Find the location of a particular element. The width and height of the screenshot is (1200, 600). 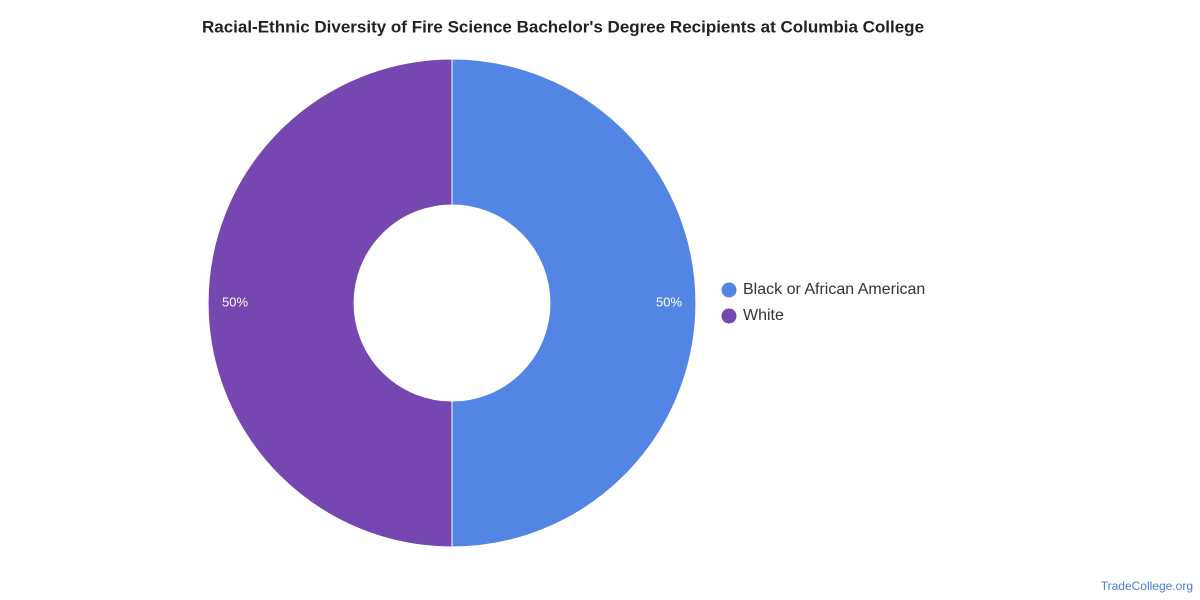

legend-label: White is located at coordinates (763, 315).